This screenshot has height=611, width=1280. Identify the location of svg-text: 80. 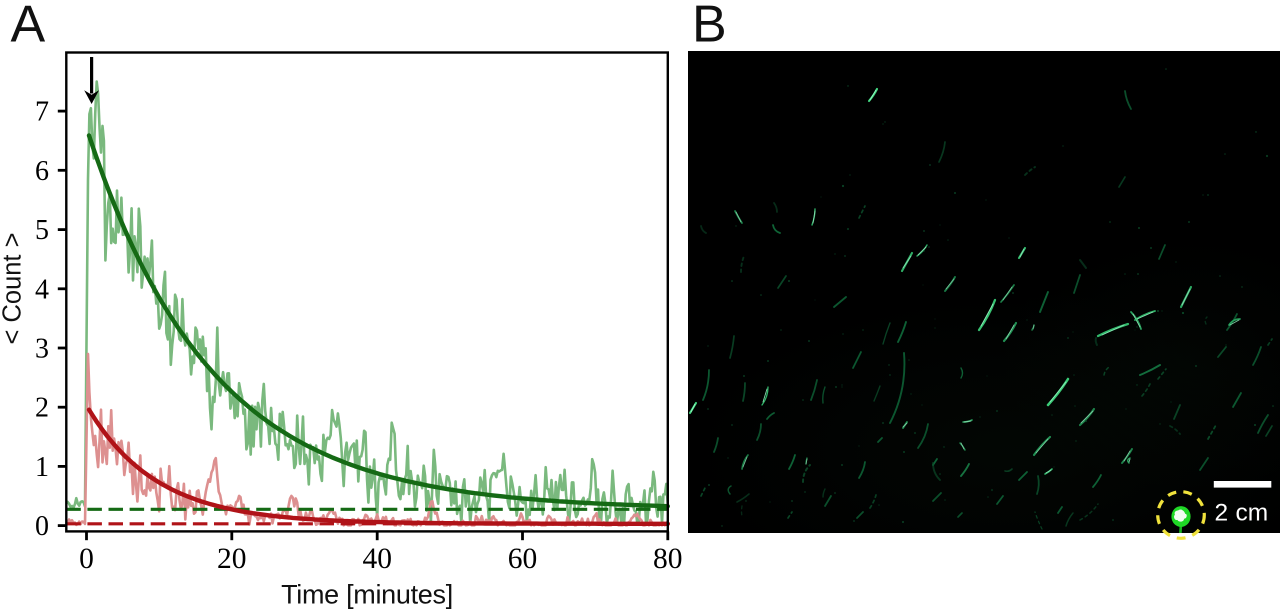
(668, 559).